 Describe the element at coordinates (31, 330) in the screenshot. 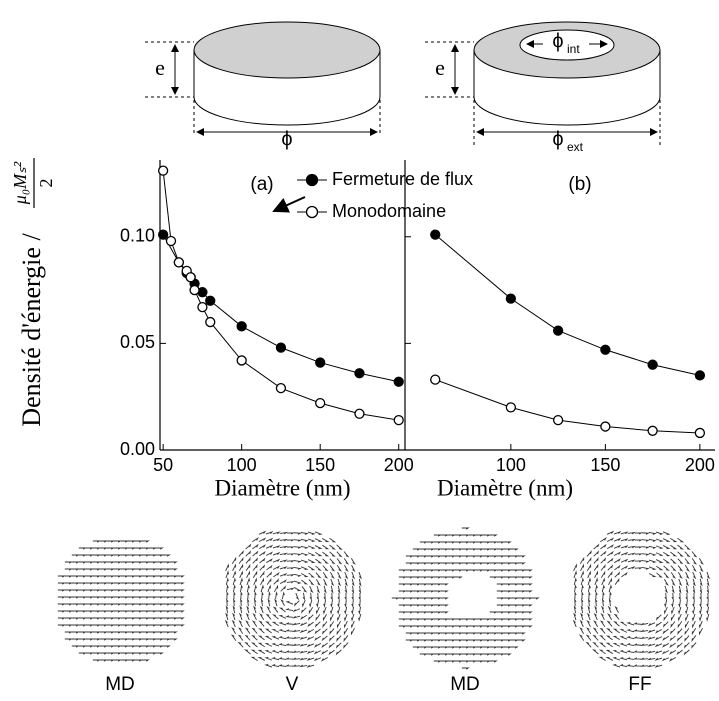

I see `y-axis-title: Densité d'énergie /` at that location.